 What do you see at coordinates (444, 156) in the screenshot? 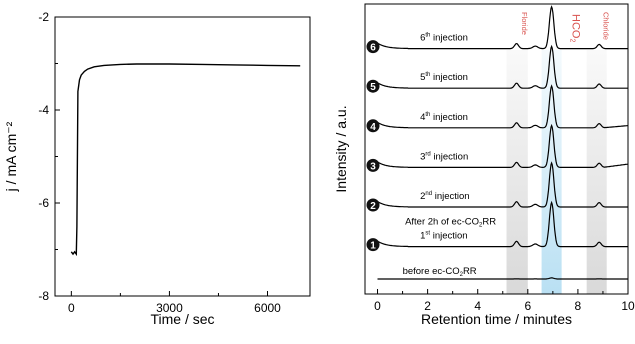
I see `trace-label-3: 3rd injection` at bounding box center [444, 156].